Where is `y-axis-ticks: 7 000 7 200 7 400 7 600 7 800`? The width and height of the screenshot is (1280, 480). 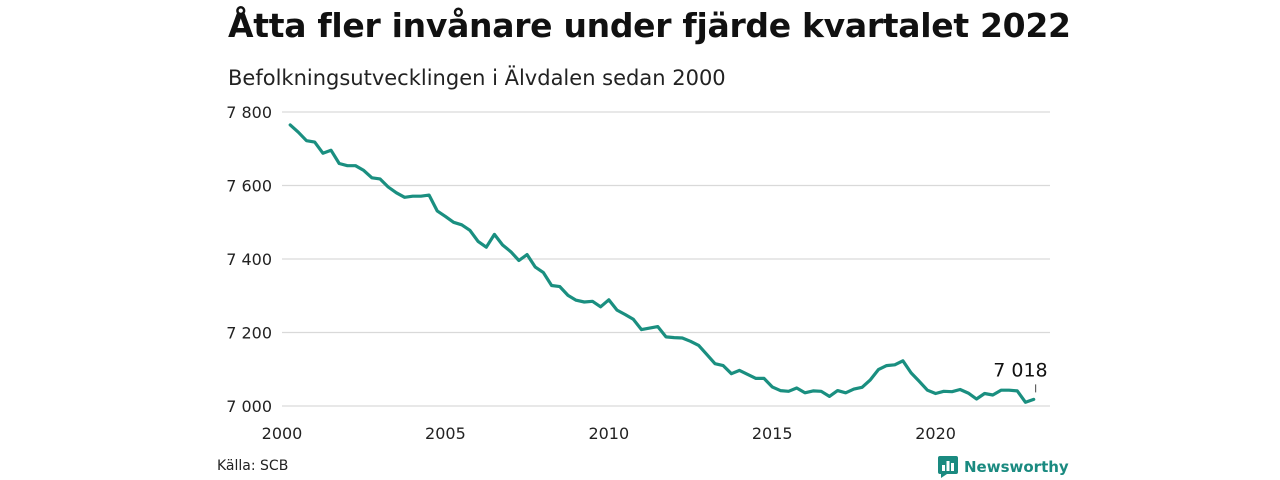 y-axis-ticks: 7 000 7 200 7 400 7 600 7 800 is located at coordinates (249, 259).